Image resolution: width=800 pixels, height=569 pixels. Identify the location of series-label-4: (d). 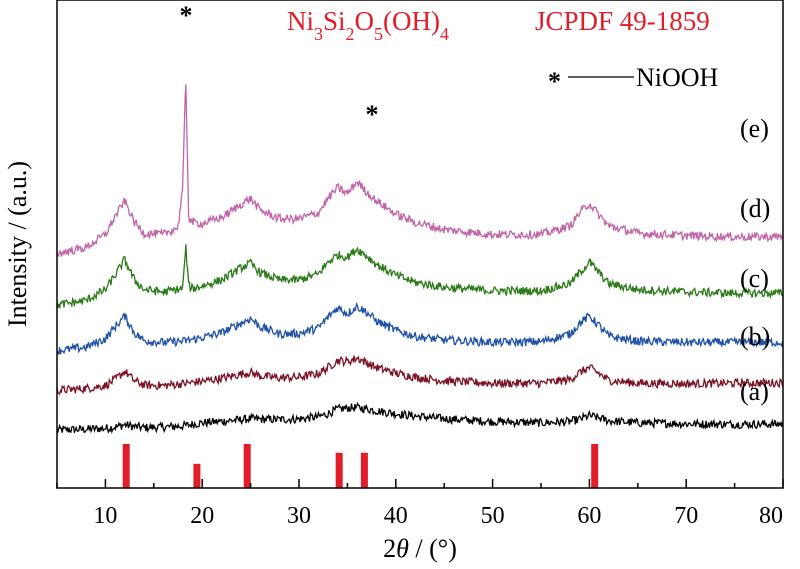
(755, 208).